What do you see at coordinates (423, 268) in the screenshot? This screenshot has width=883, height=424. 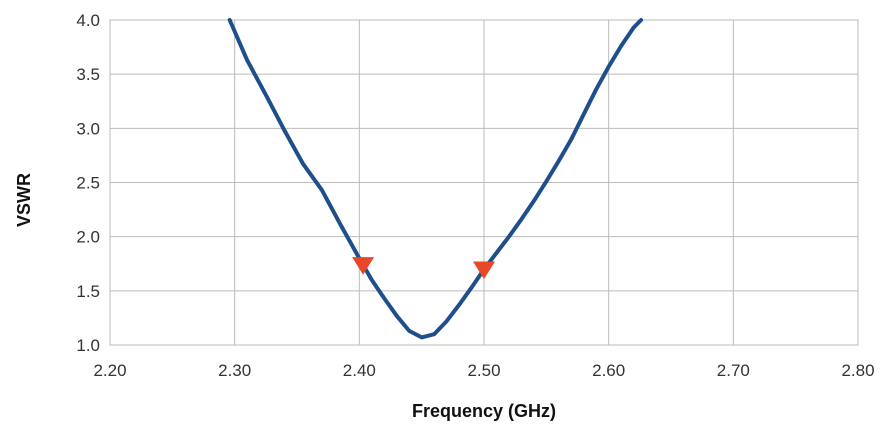 I see `markers` at bounding box center [423, 268].